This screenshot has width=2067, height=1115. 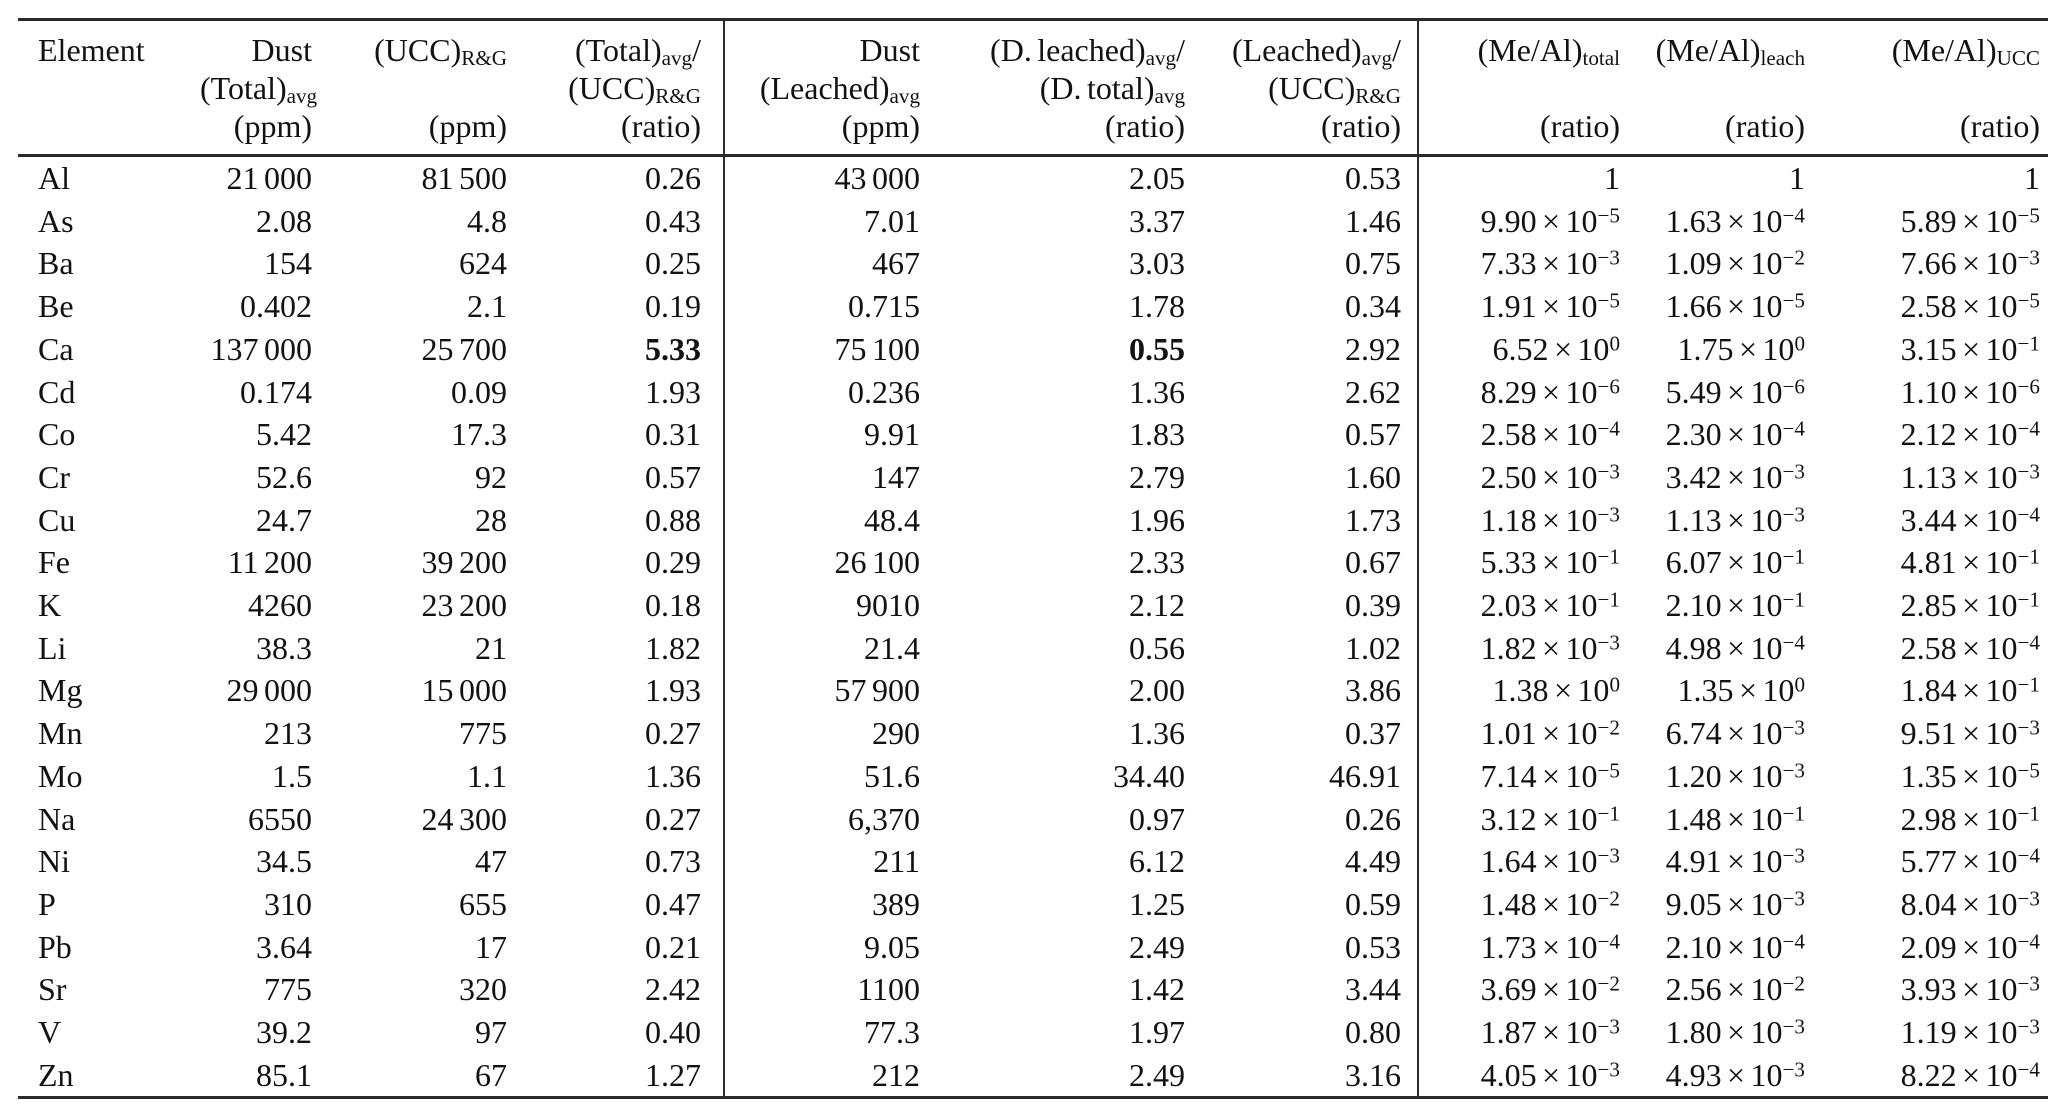 I want to click on col-header-me_al_total: (Me/Al)total (ratio), so click(x=1519, y=88).